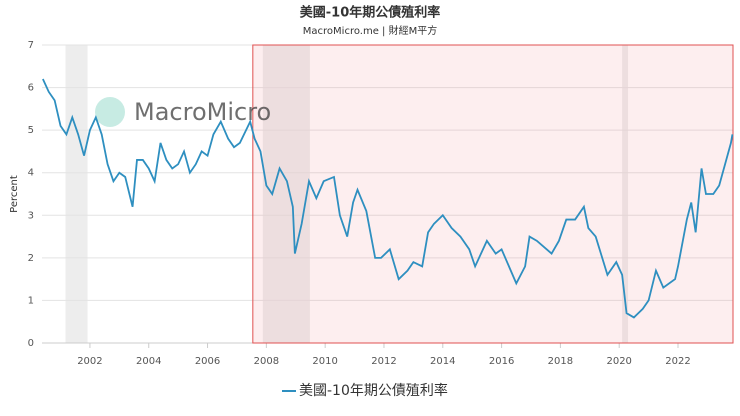 This screenshot has width=740, height=416. Describe the element at coordinates (560, 361) in the screenshot. I see `x-tick-label: 2018` at that location.